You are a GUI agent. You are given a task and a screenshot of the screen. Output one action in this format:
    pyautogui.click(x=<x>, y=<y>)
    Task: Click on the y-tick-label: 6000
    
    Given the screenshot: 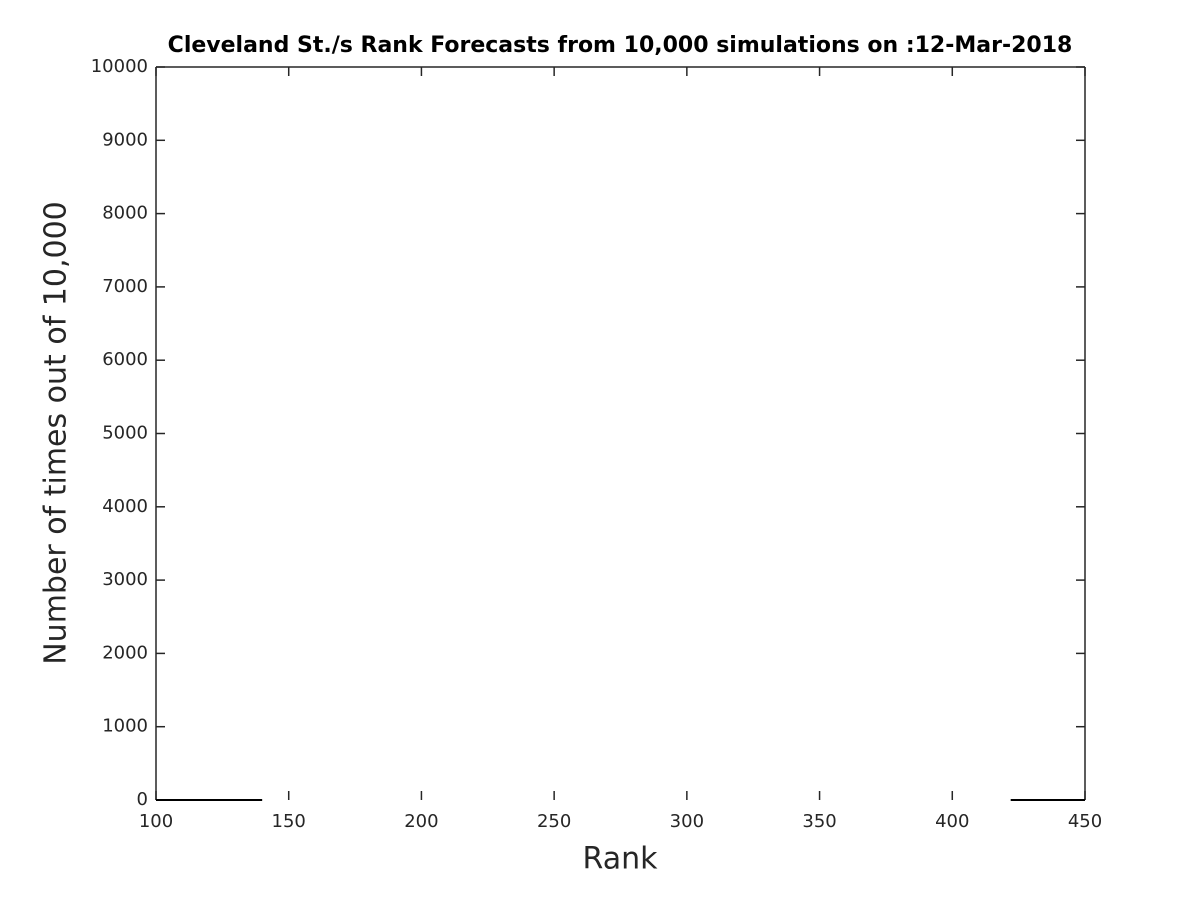 What is the action you would take?
    pyautogui.click(x=125, y=359)
    